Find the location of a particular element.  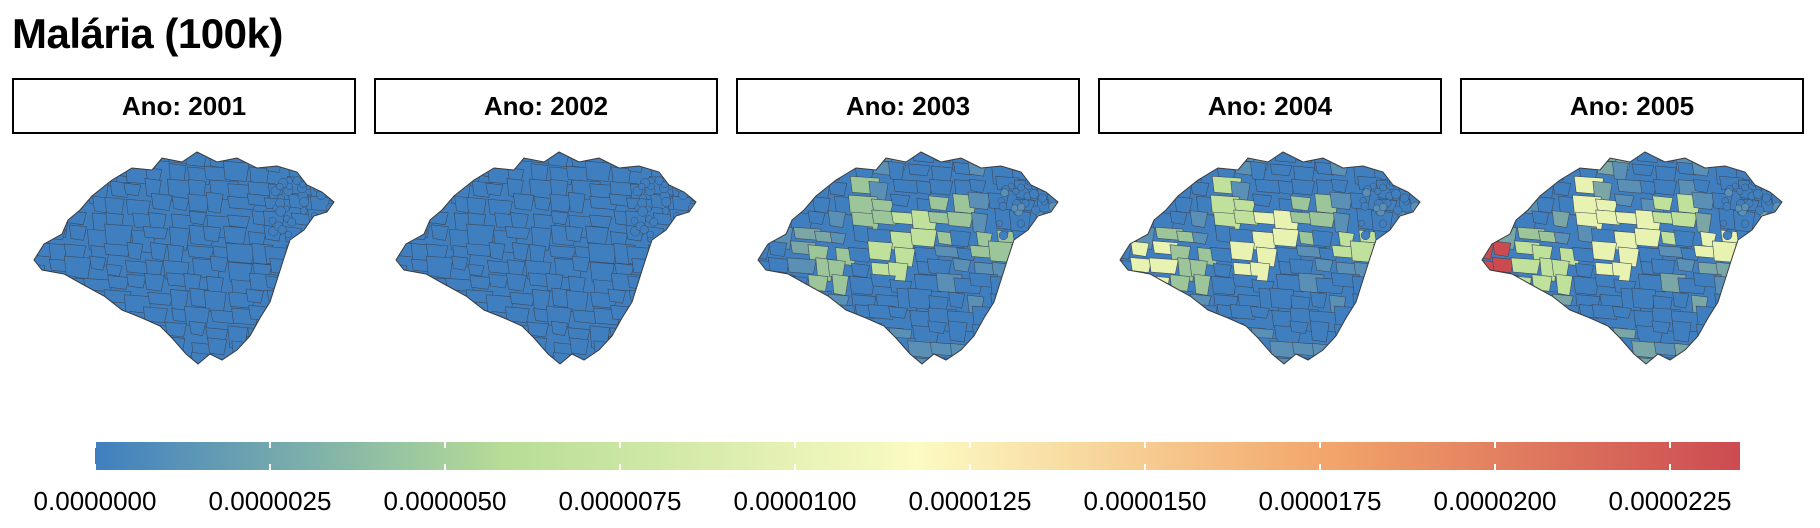

region-outline is located at coordinates (1632, 258).